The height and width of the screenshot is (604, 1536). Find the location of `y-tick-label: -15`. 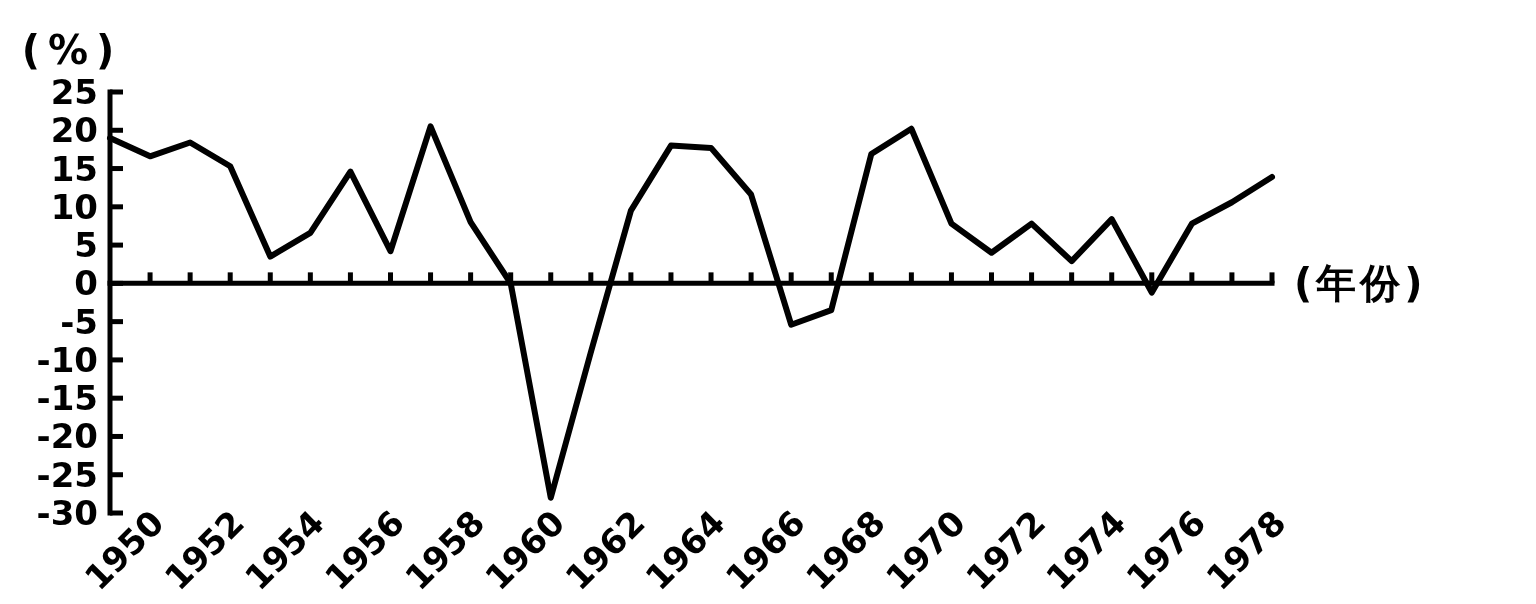

y-tick-label: -15 is located at coordinates (67, 398).